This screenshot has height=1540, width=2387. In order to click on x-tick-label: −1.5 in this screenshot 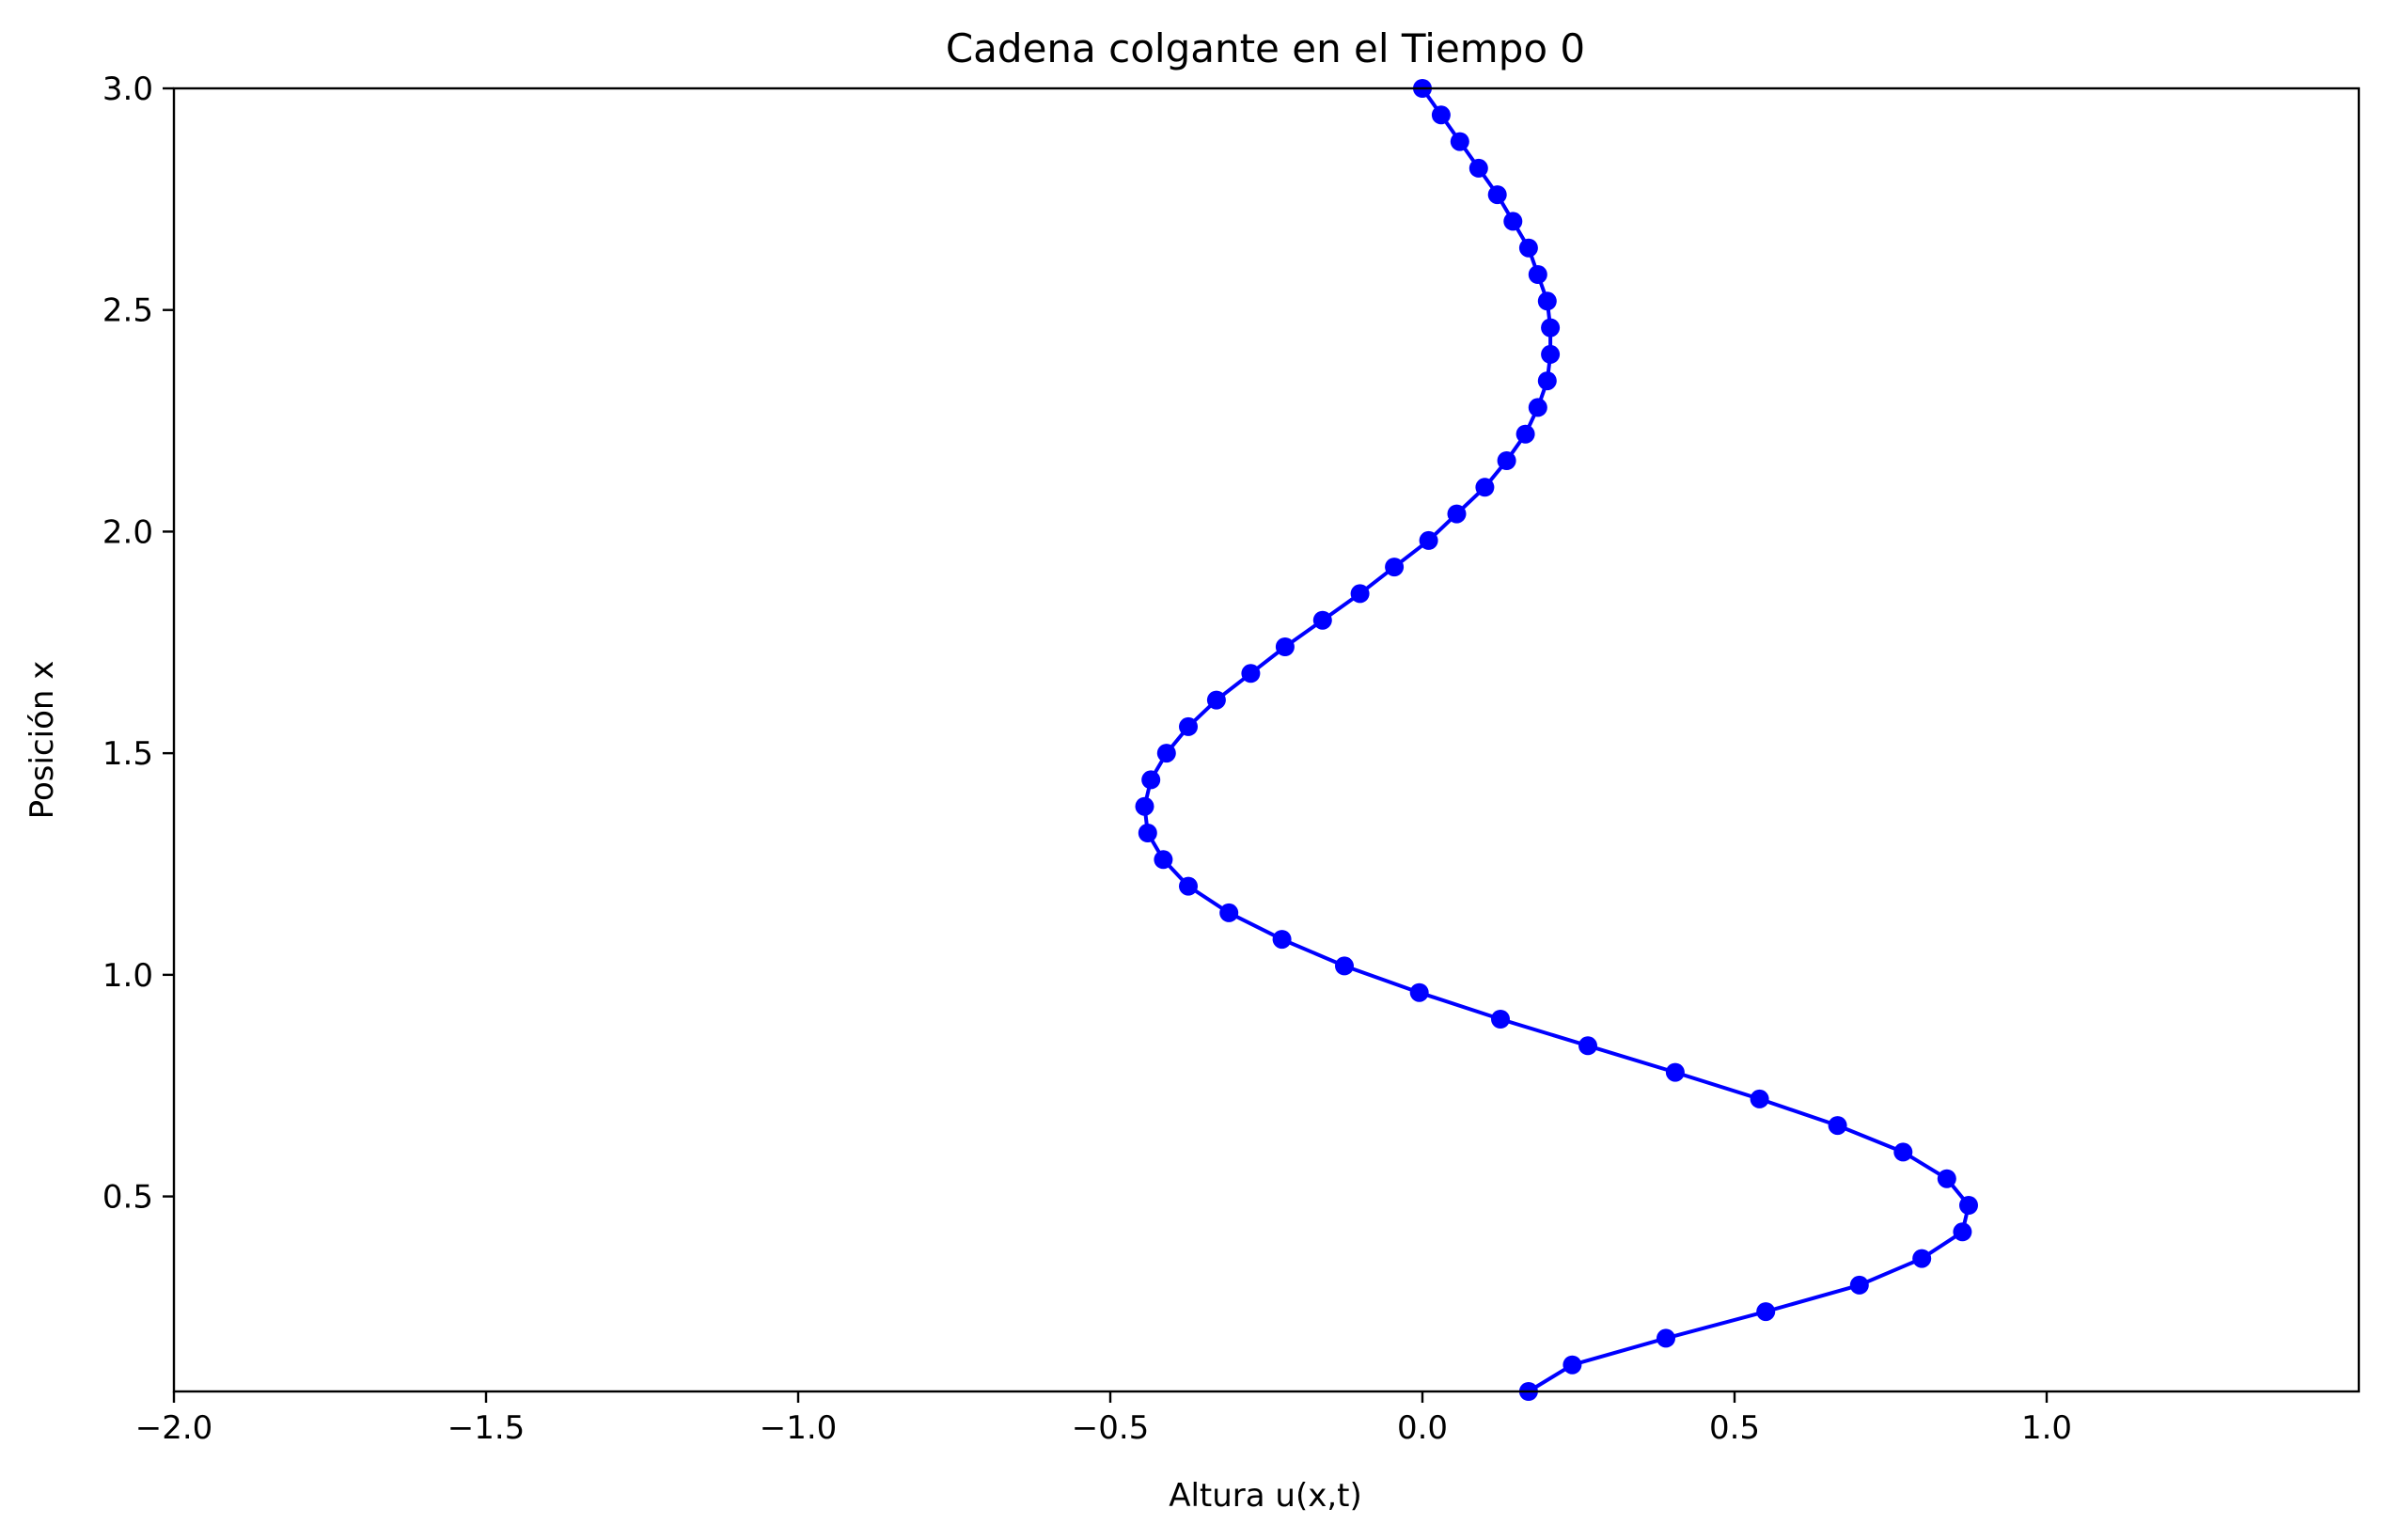, I will do `click(487, 1428)`.